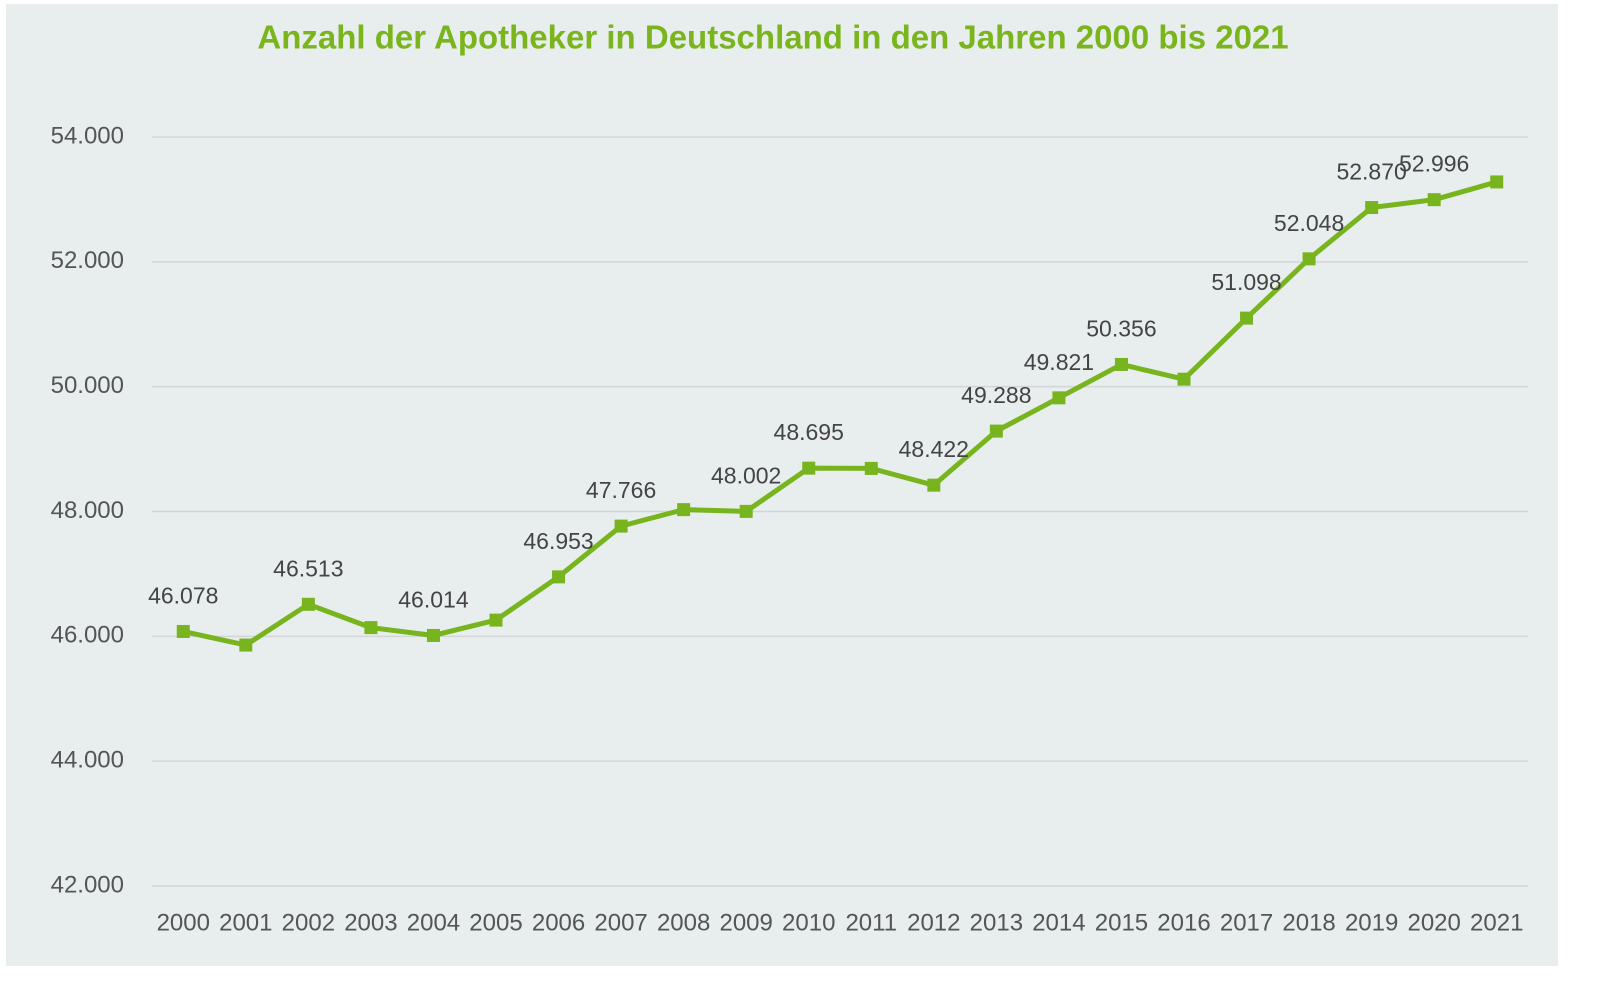 This screenshot has width=1606, height=987. I want to click on y-tick-label: 48.000, so click(87, 510).